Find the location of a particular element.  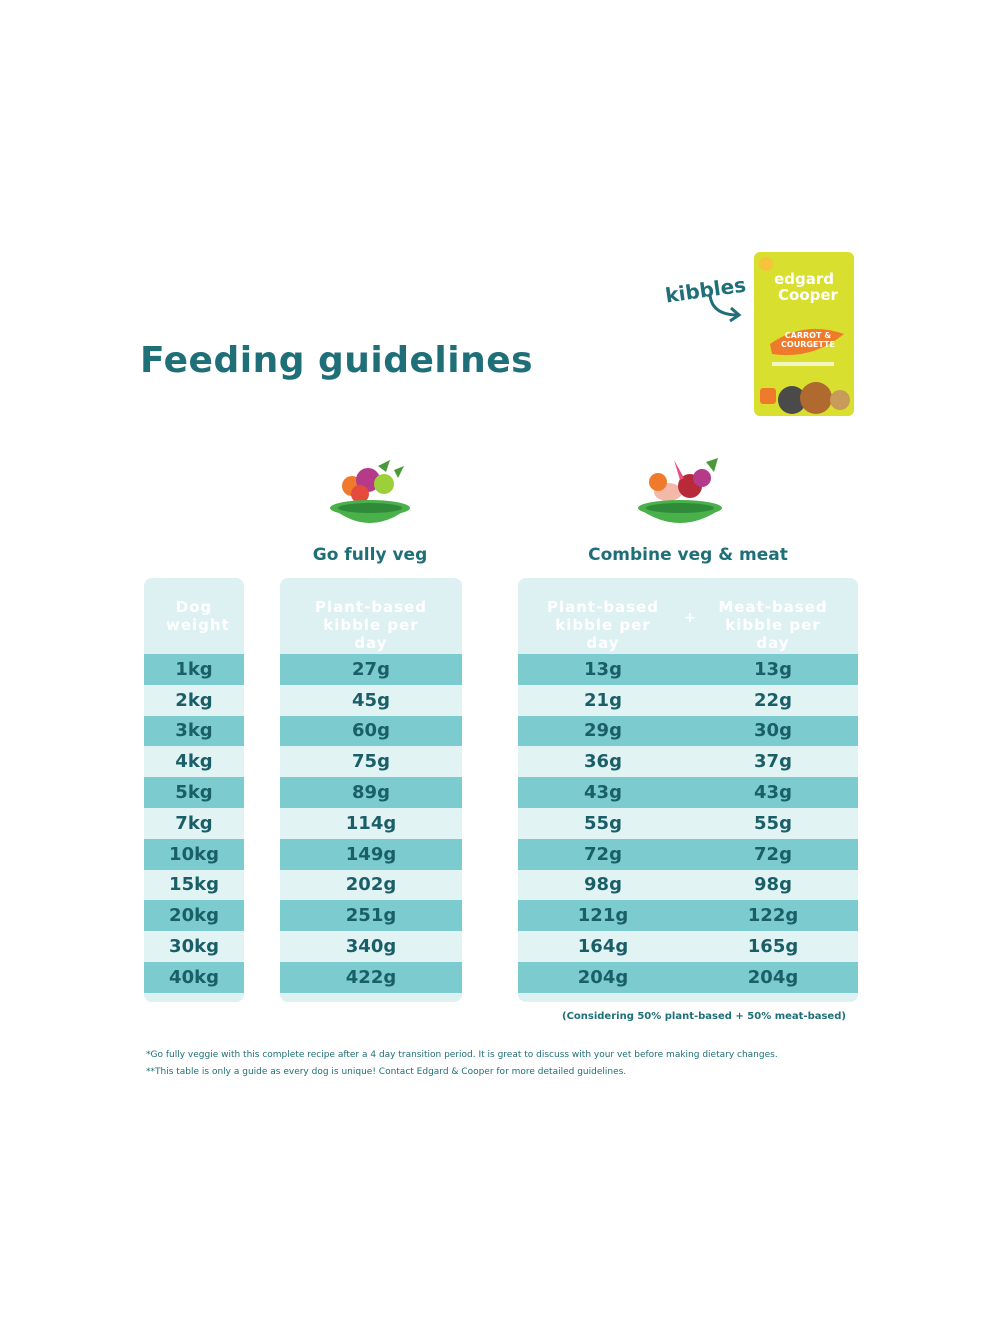

combo-plant-cell: 204g is located at coordinates (603, 977).